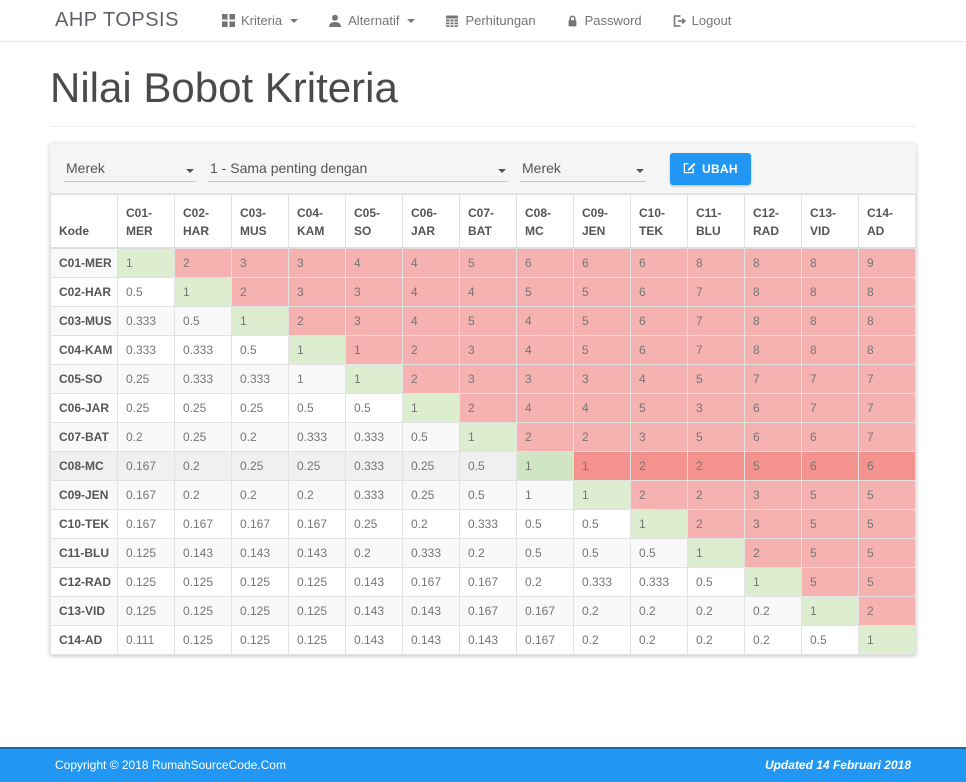 The height and width of the screenshot is (782, 966). I want to click on user-icon, so click(335, 21).